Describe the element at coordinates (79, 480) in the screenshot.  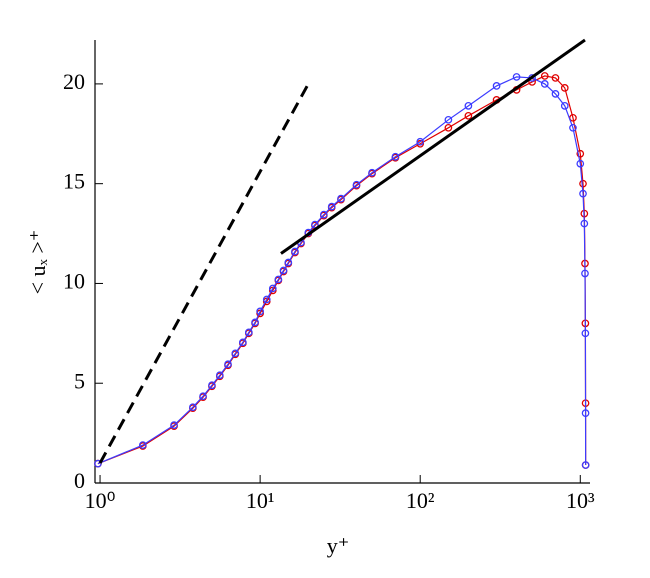
I see `y-tick-label: 0` at that location.